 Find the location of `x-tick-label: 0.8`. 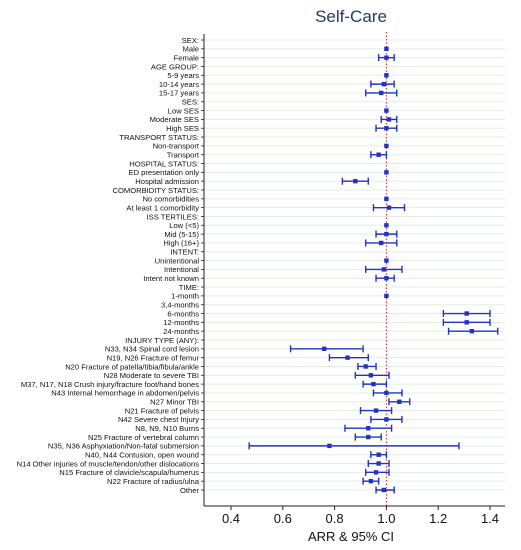

x-tick-label: 0.8 is located at coordinates (335, 518).